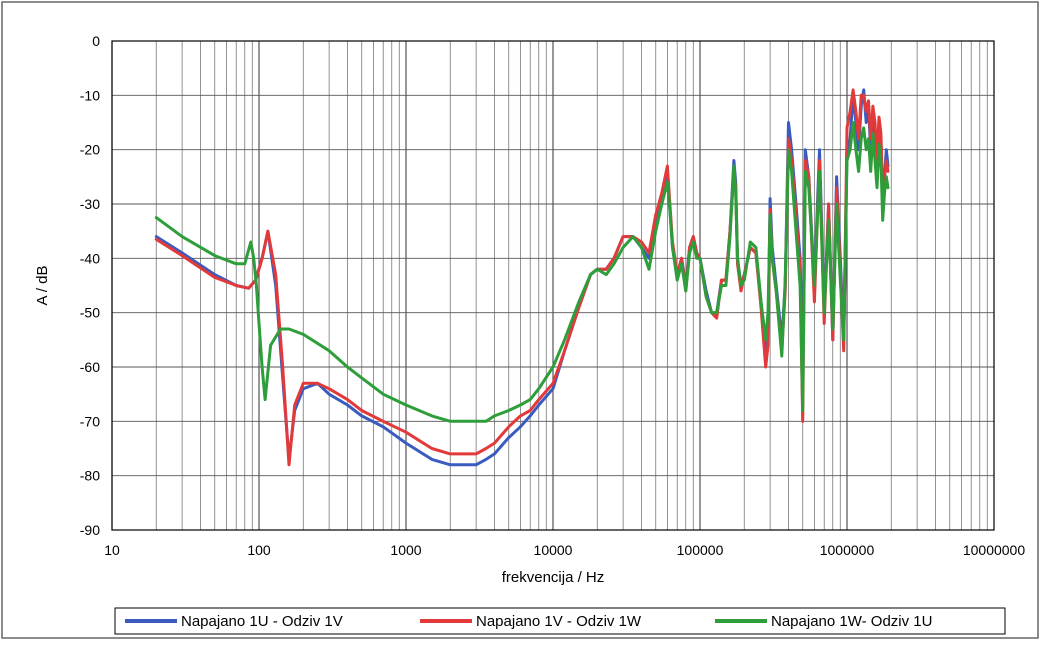 Image resolution: width=1042 pixels, height=646 pixels. Describe the element at coordinates (112, 550) in the screenshot. I see `x-tick-label: 10` at that location.